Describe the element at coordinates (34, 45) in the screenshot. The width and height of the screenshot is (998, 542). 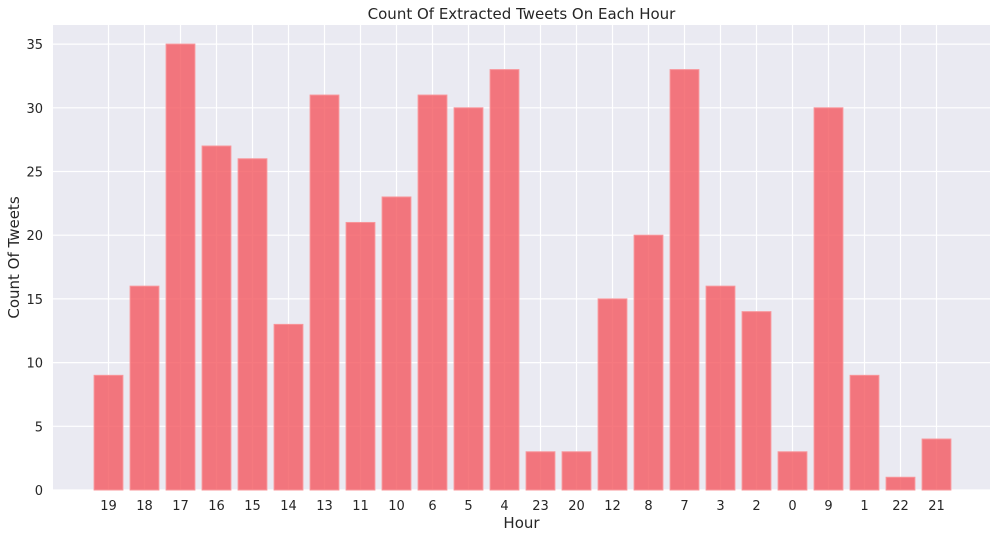
I see `y-tick-label: 35` at that location.